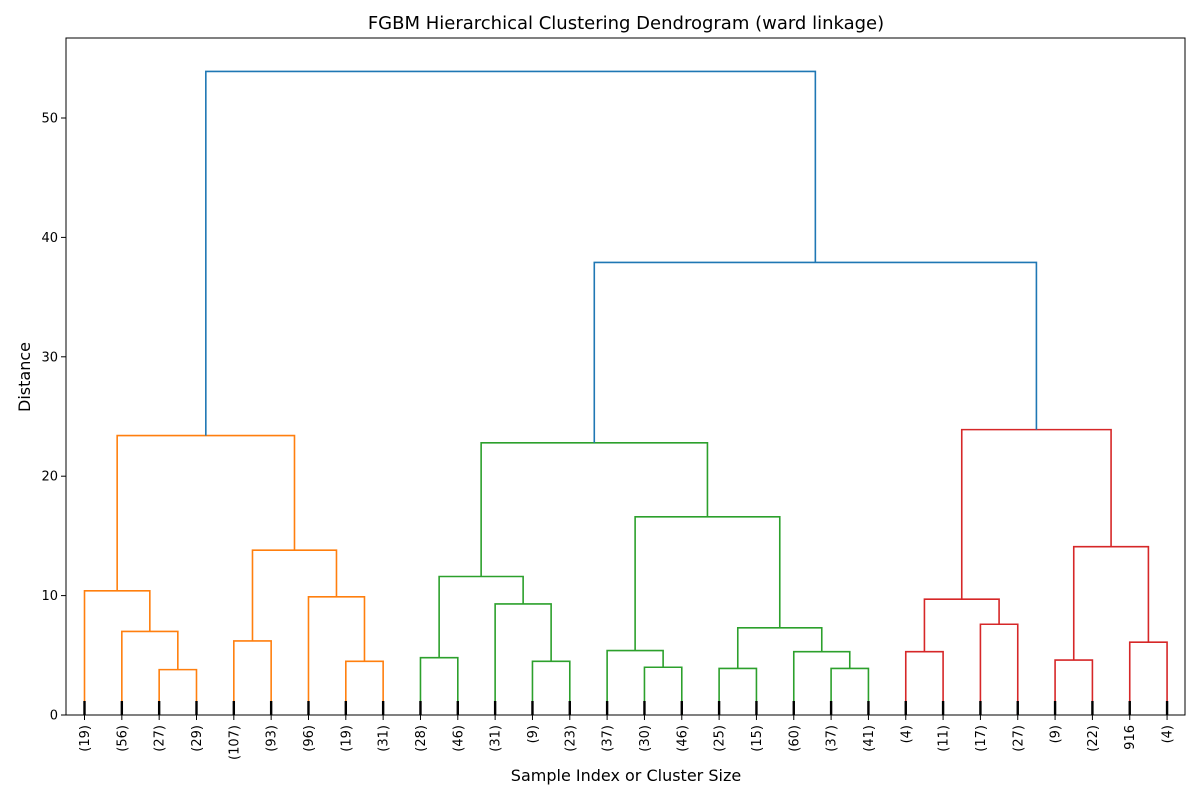 The height and width of the screenshot is (800, 1200). Describe the element at coordinates (122, 738) in the screenshot. I see `leaf-label: (56)` at that location.